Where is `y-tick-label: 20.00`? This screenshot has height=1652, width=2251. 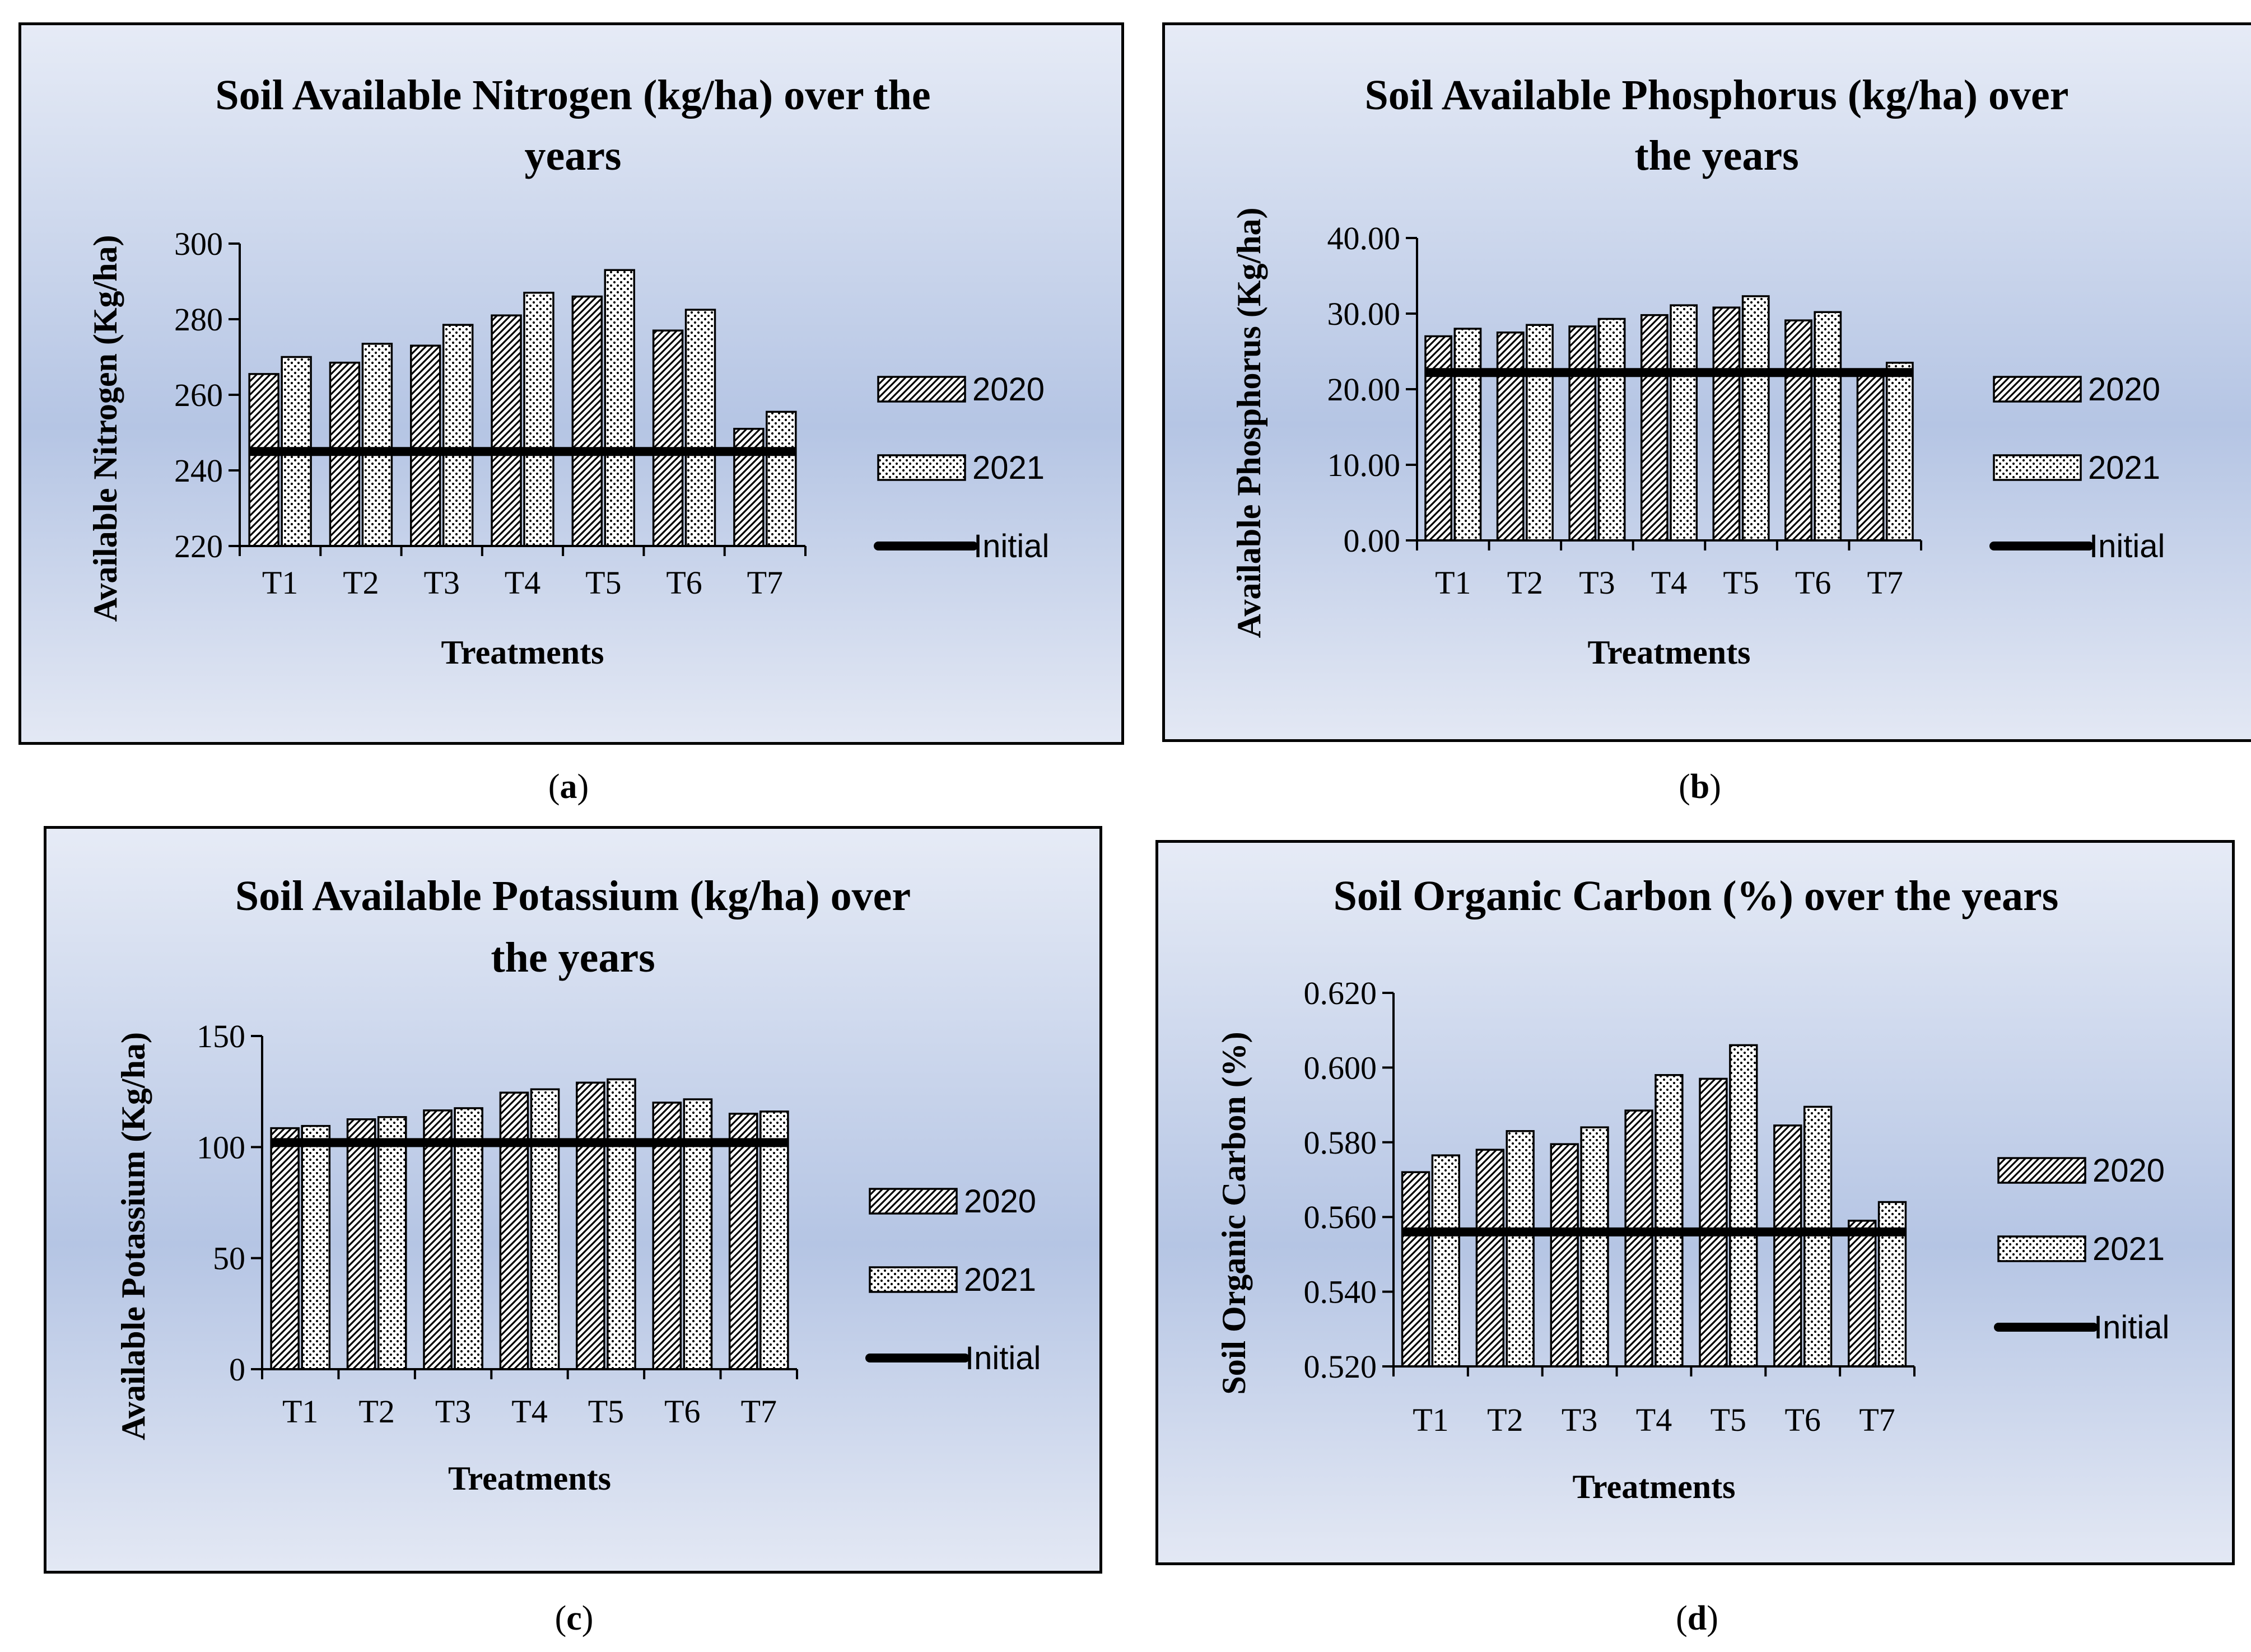 y-tick-label: 20.00 is located at coordinates (1364, 390).